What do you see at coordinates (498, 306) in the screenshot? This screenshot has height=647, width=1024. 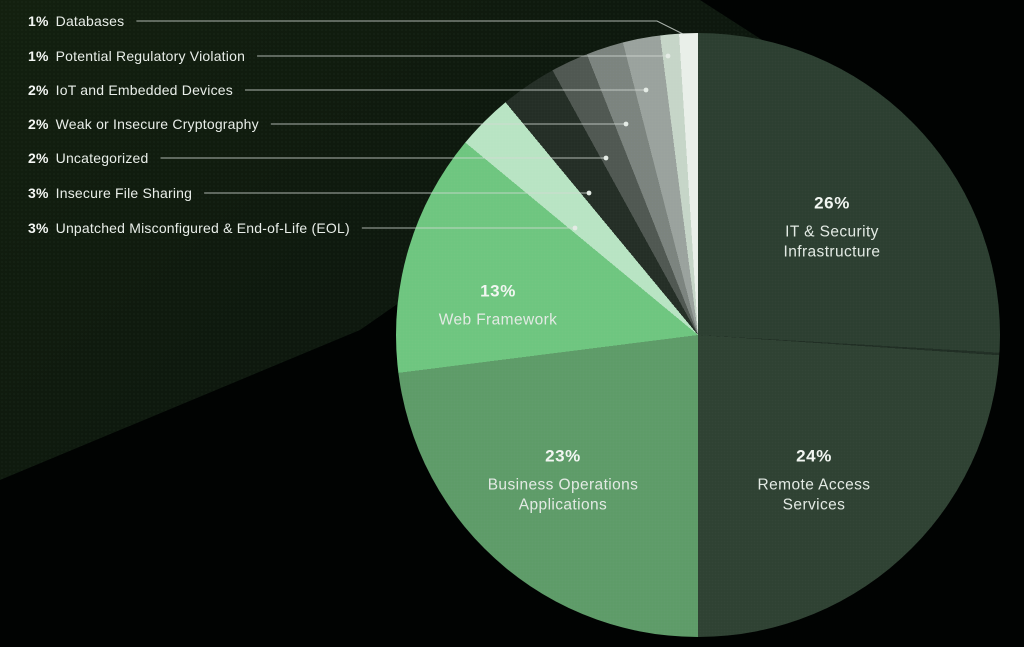 I see `pie-slice-label: 13% Web Framework` at bounding box center [498, 306].